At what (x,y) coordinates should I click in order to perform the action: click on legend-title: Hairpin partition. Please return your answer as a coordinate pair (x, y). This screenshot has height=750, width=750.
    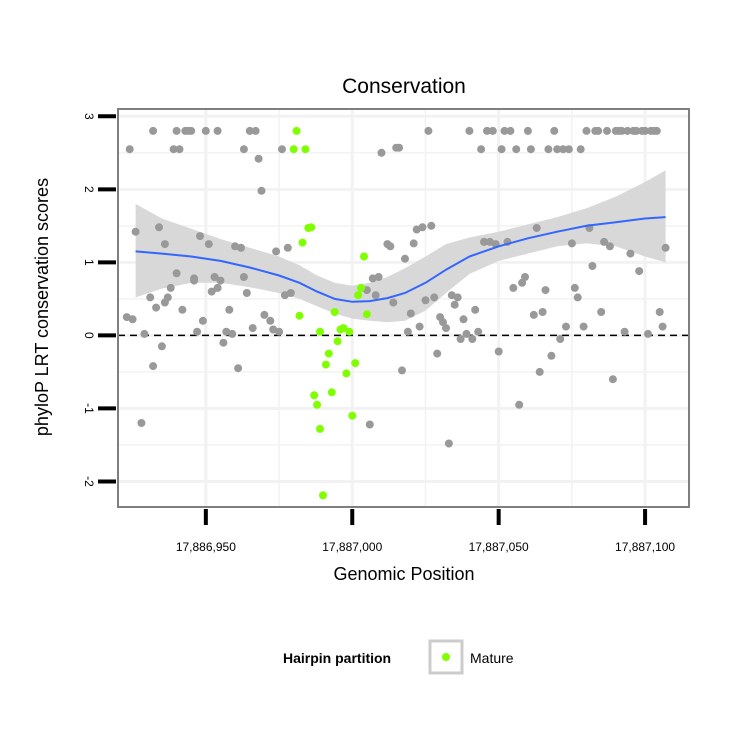
    Looking at the image, I should click on (337, 658).